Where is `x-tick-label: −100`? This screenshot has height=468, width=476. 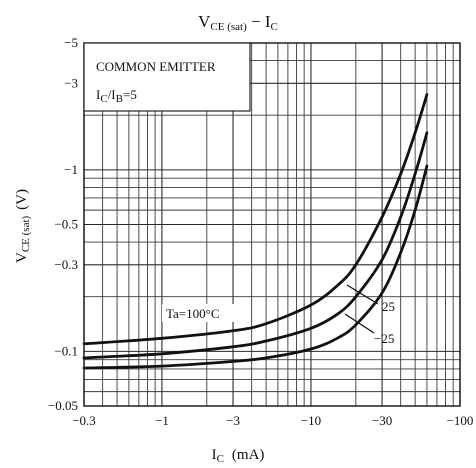
x-tick-label: −100 is located at coordinates (460, 420).